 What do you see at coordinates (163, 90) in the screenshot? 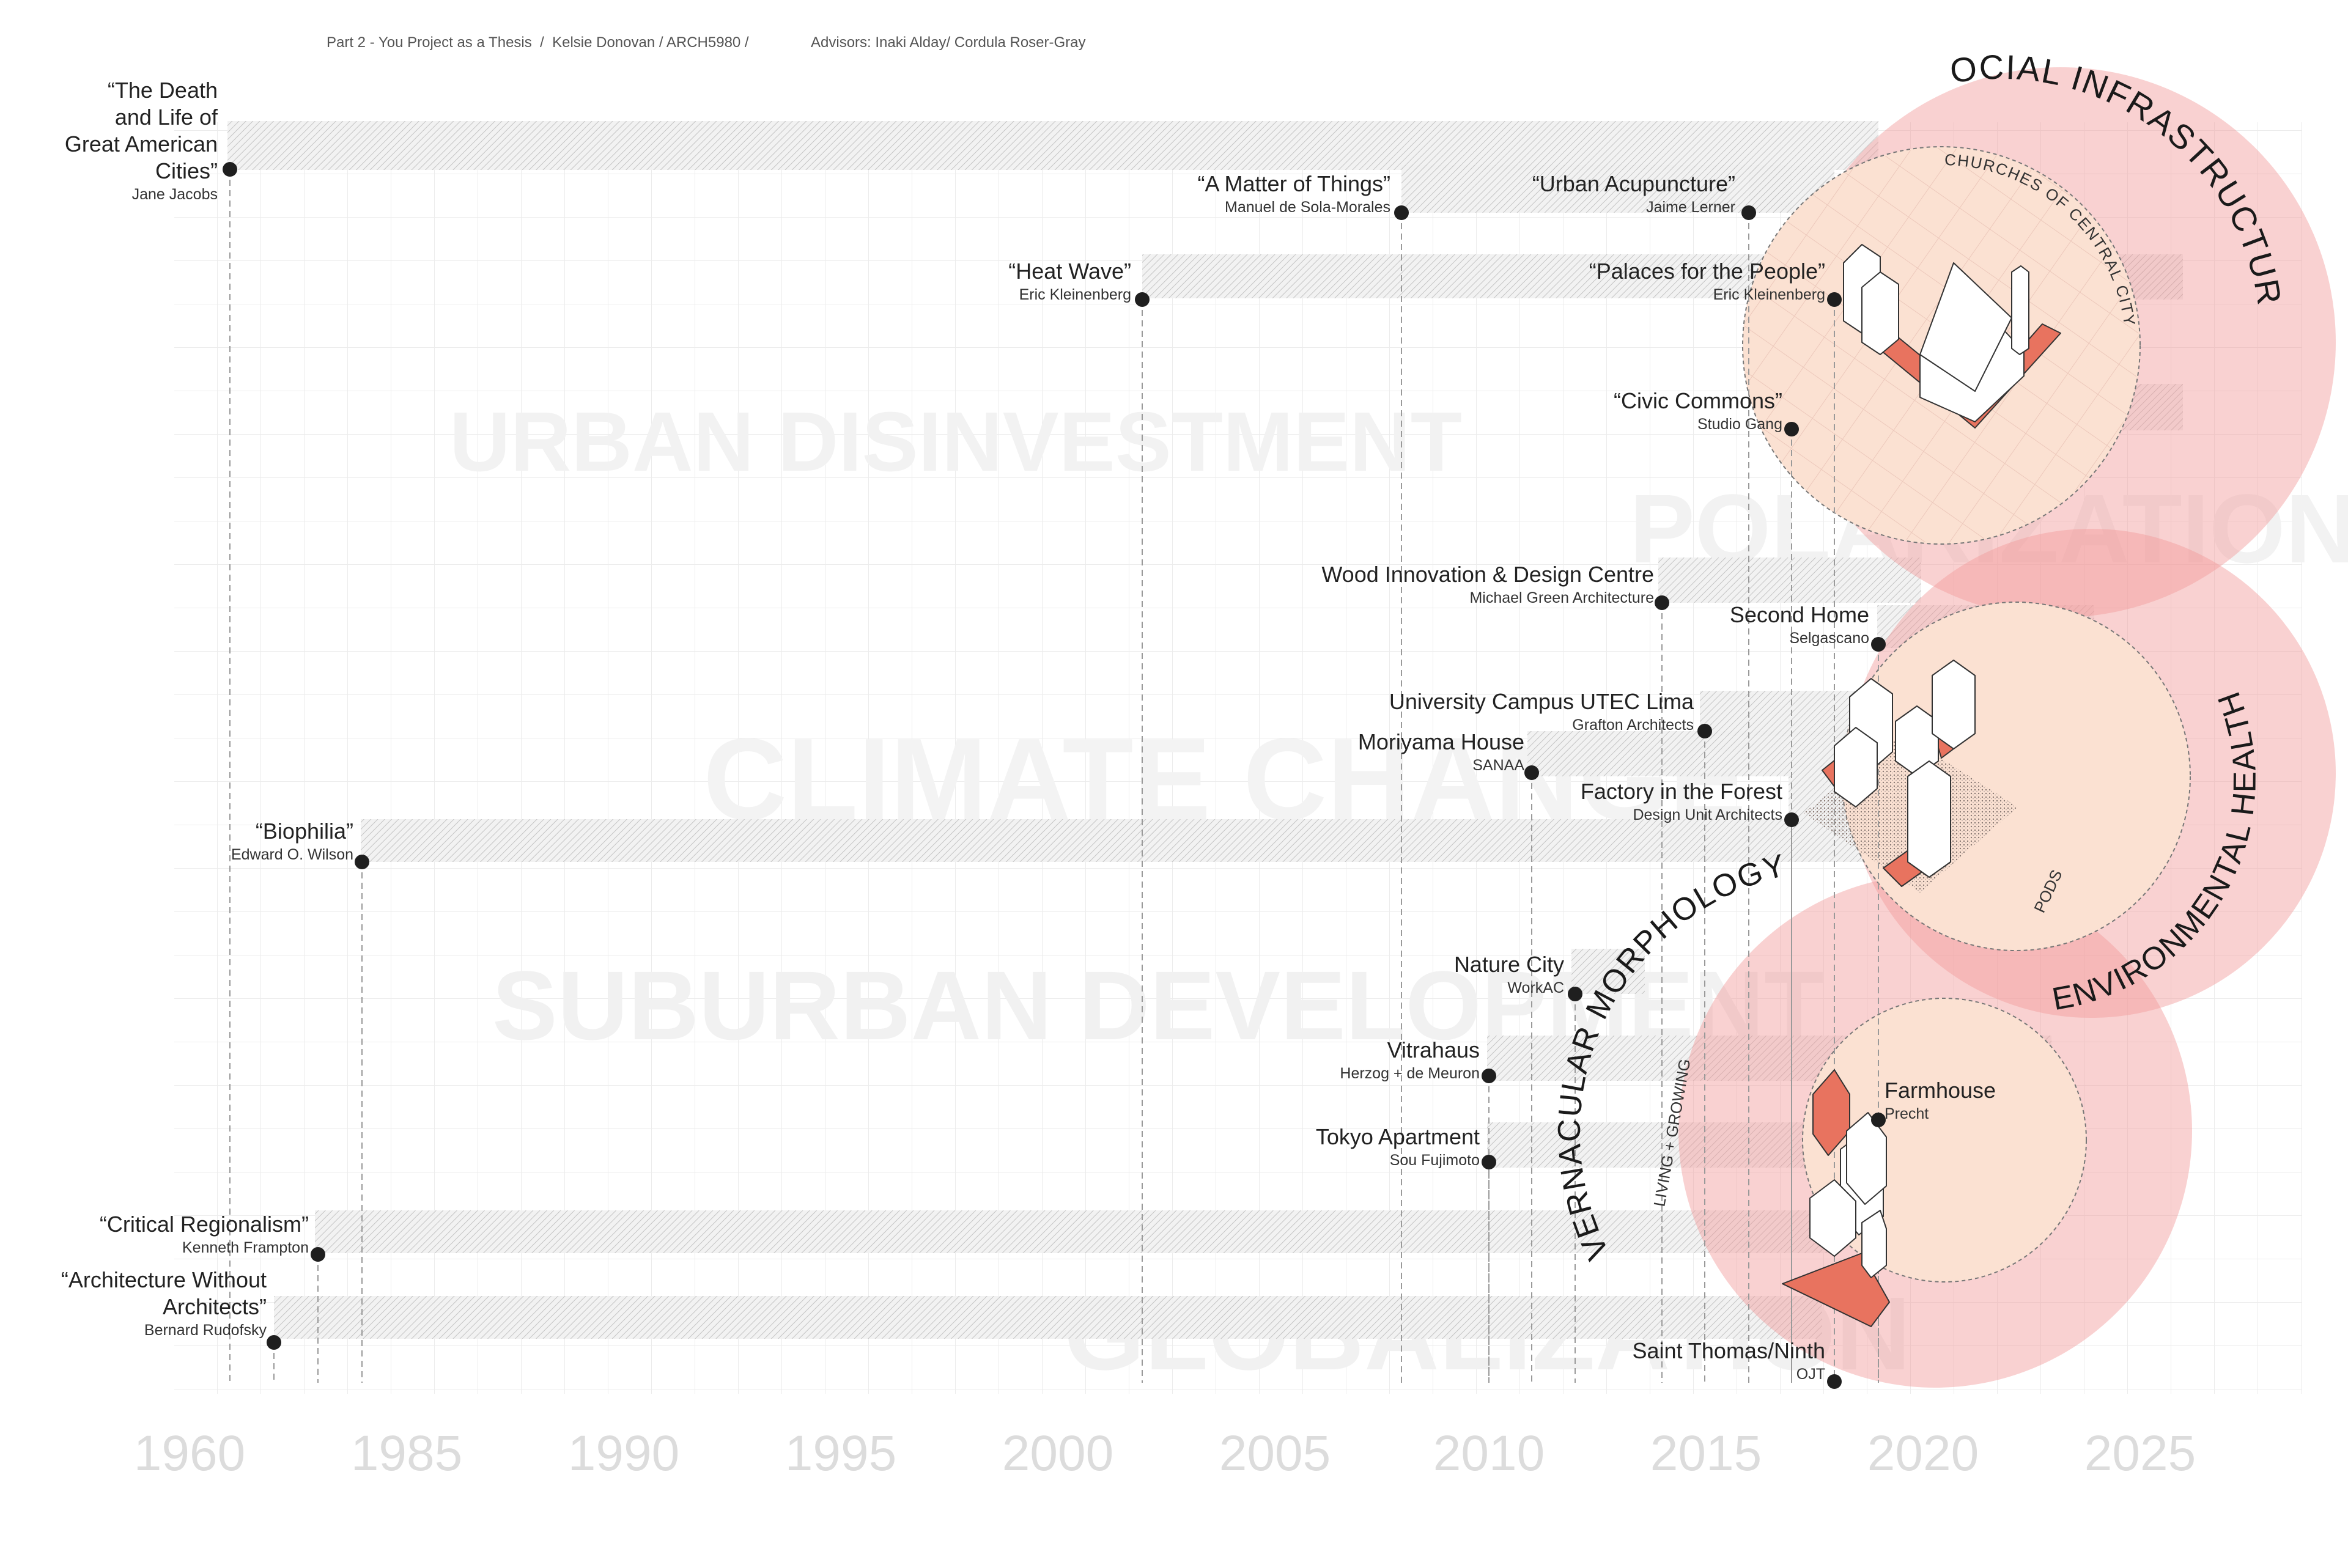
I see `death-title: “The Death` at bounding box center [163, 90].